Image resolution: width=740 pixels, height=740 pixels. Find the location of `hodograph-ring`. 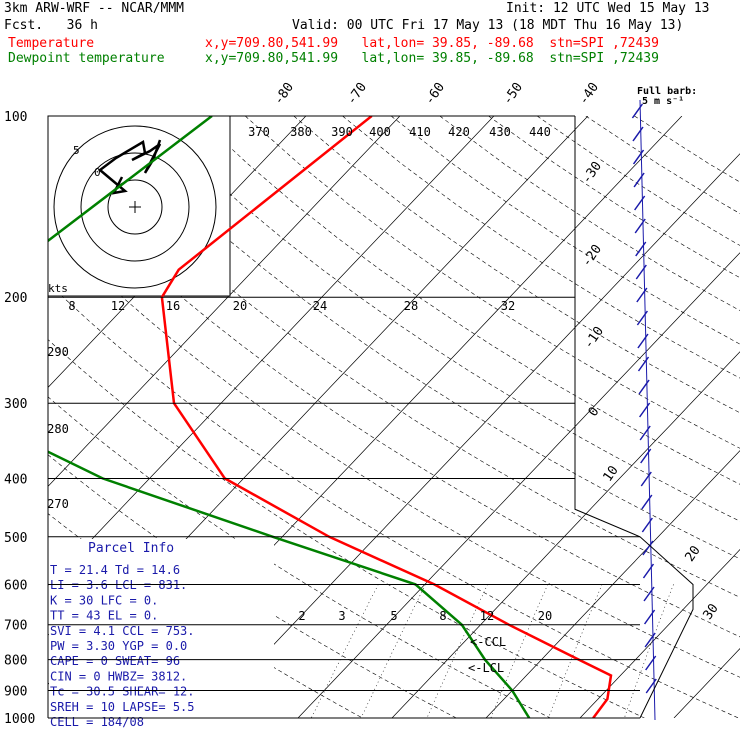

hodograph-ring is located at coordinates (135, 207).